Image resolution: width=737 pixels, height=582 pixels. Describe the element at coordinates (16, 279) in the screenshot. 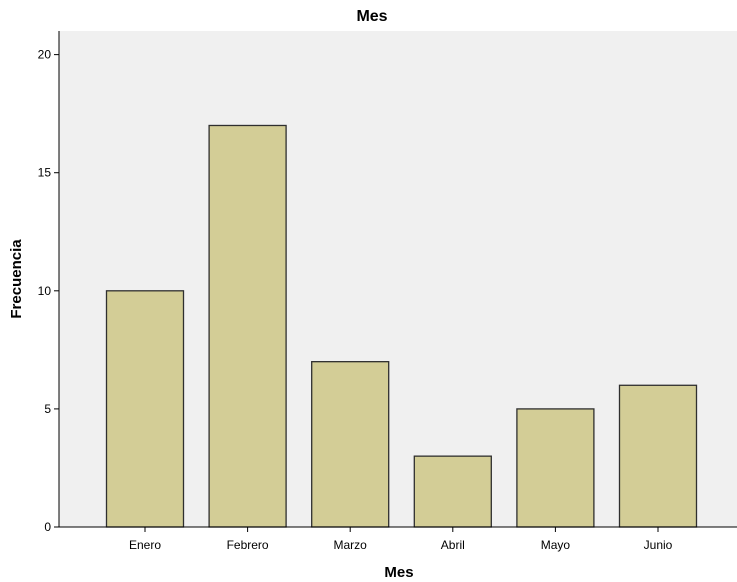

I see `y-axis-title: Frecuencia` at that location.